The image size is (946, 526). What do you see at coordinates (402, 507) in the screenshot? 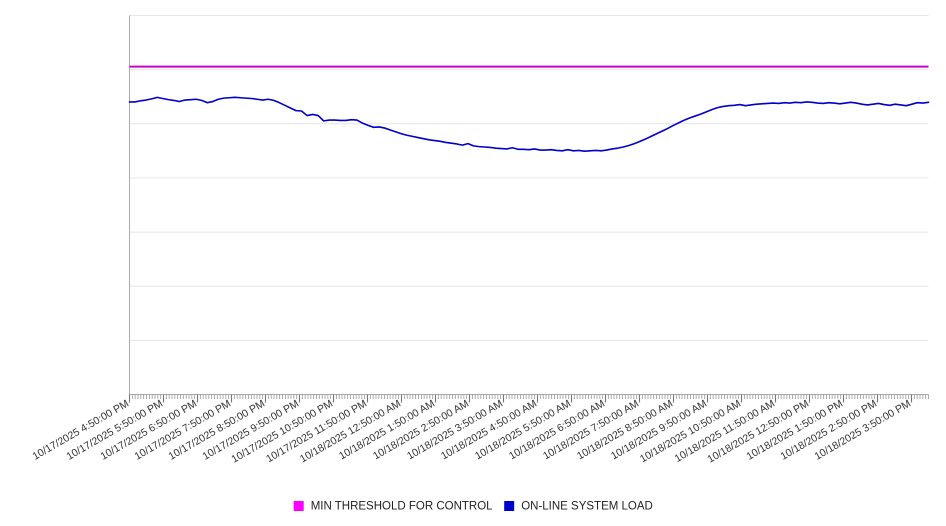
I see `legend-label: MIN THRESHOLD FOR CONTROL` at bounding box center [402, 507].